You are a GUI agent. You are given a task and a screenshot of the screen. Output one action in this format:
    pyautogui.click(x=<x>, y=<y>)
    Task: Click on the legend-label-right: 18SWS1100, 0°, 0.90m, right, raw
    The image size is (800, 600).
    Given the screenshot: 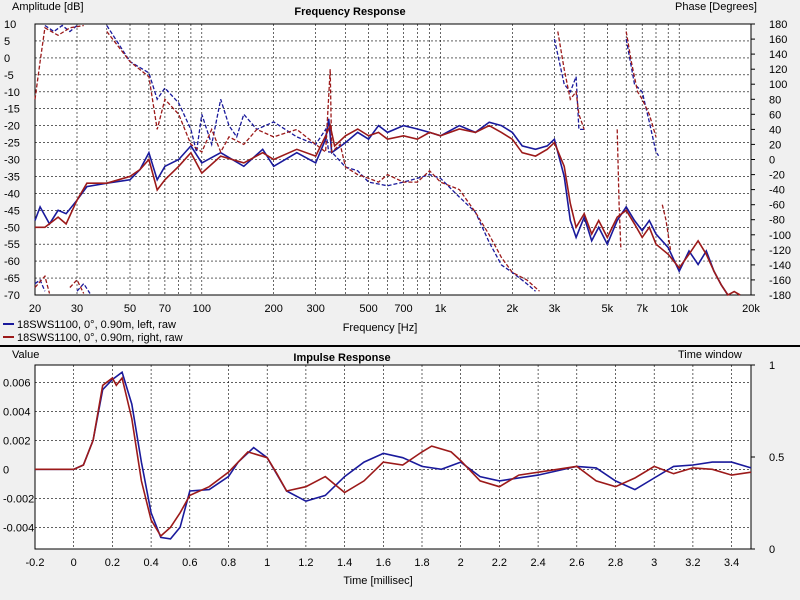 What is the action you would take?
    pyautogui.click(x=100, y=338)
    